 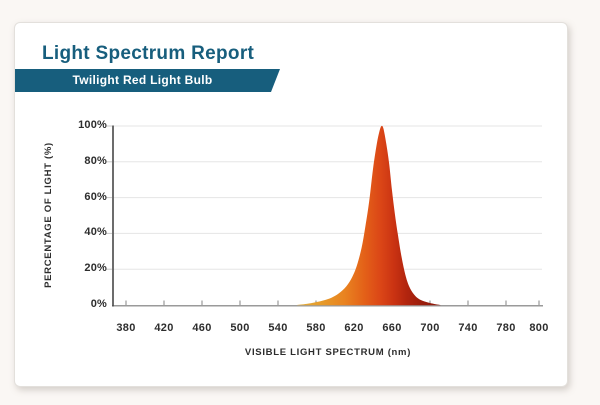 I want to click on bulb-name-label: Twilight Red Light Bulb, so click(x=142, y=80).